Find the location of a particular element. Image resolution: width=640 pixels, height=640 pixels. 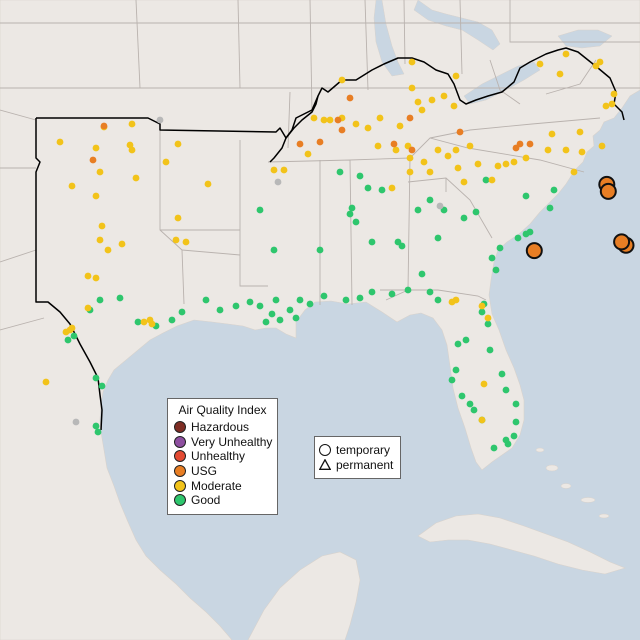

hazardous-swatch is located at coordinates (180, 427).